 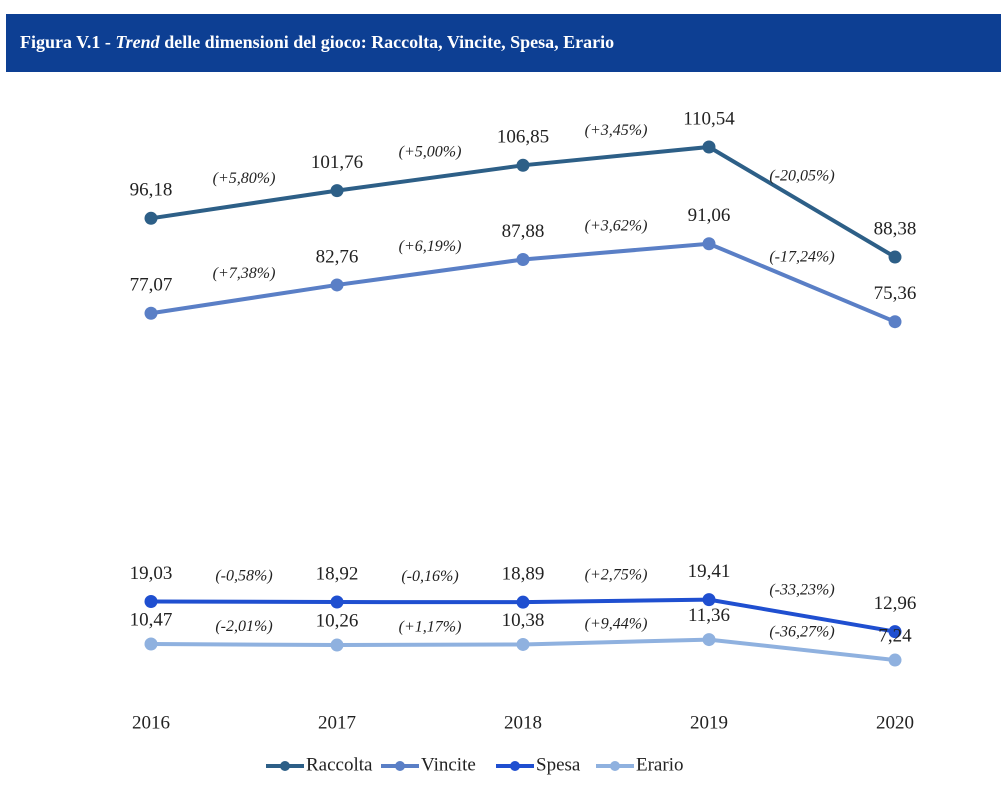 What do you see at coordinates (801, 256) in the screenshot?
I see `change-label: (-17,24%)` at bounding box center [801, 256].